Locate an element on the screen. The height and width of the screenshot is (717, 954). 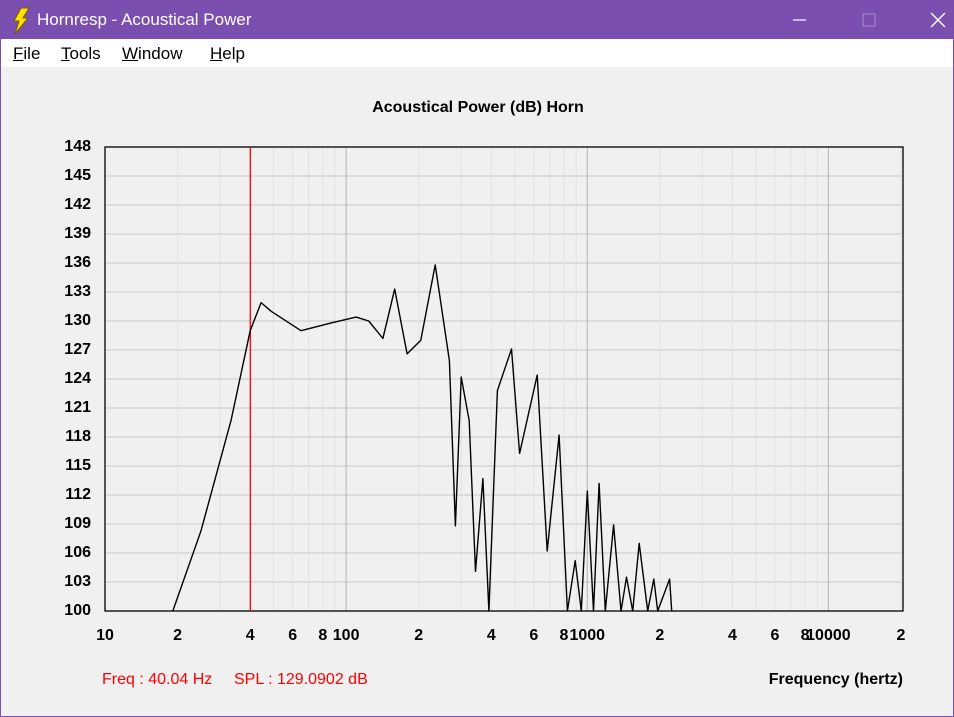
menu-item: Tools is located at coordinates (81, 53).